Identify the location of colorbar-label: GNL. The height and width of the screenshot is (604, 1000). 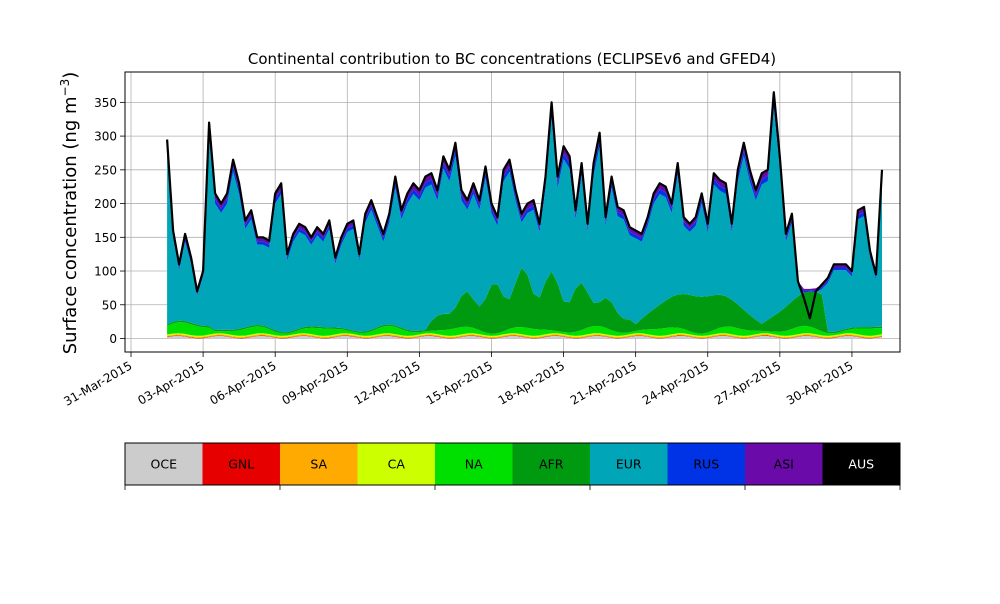
(241, 464).